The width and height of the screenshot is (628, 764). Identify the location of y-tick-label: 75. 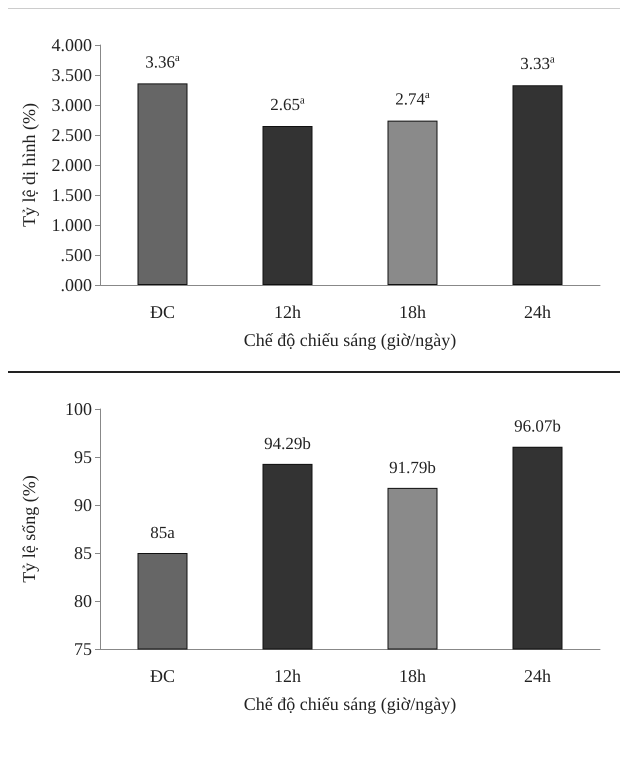
(83, 649).